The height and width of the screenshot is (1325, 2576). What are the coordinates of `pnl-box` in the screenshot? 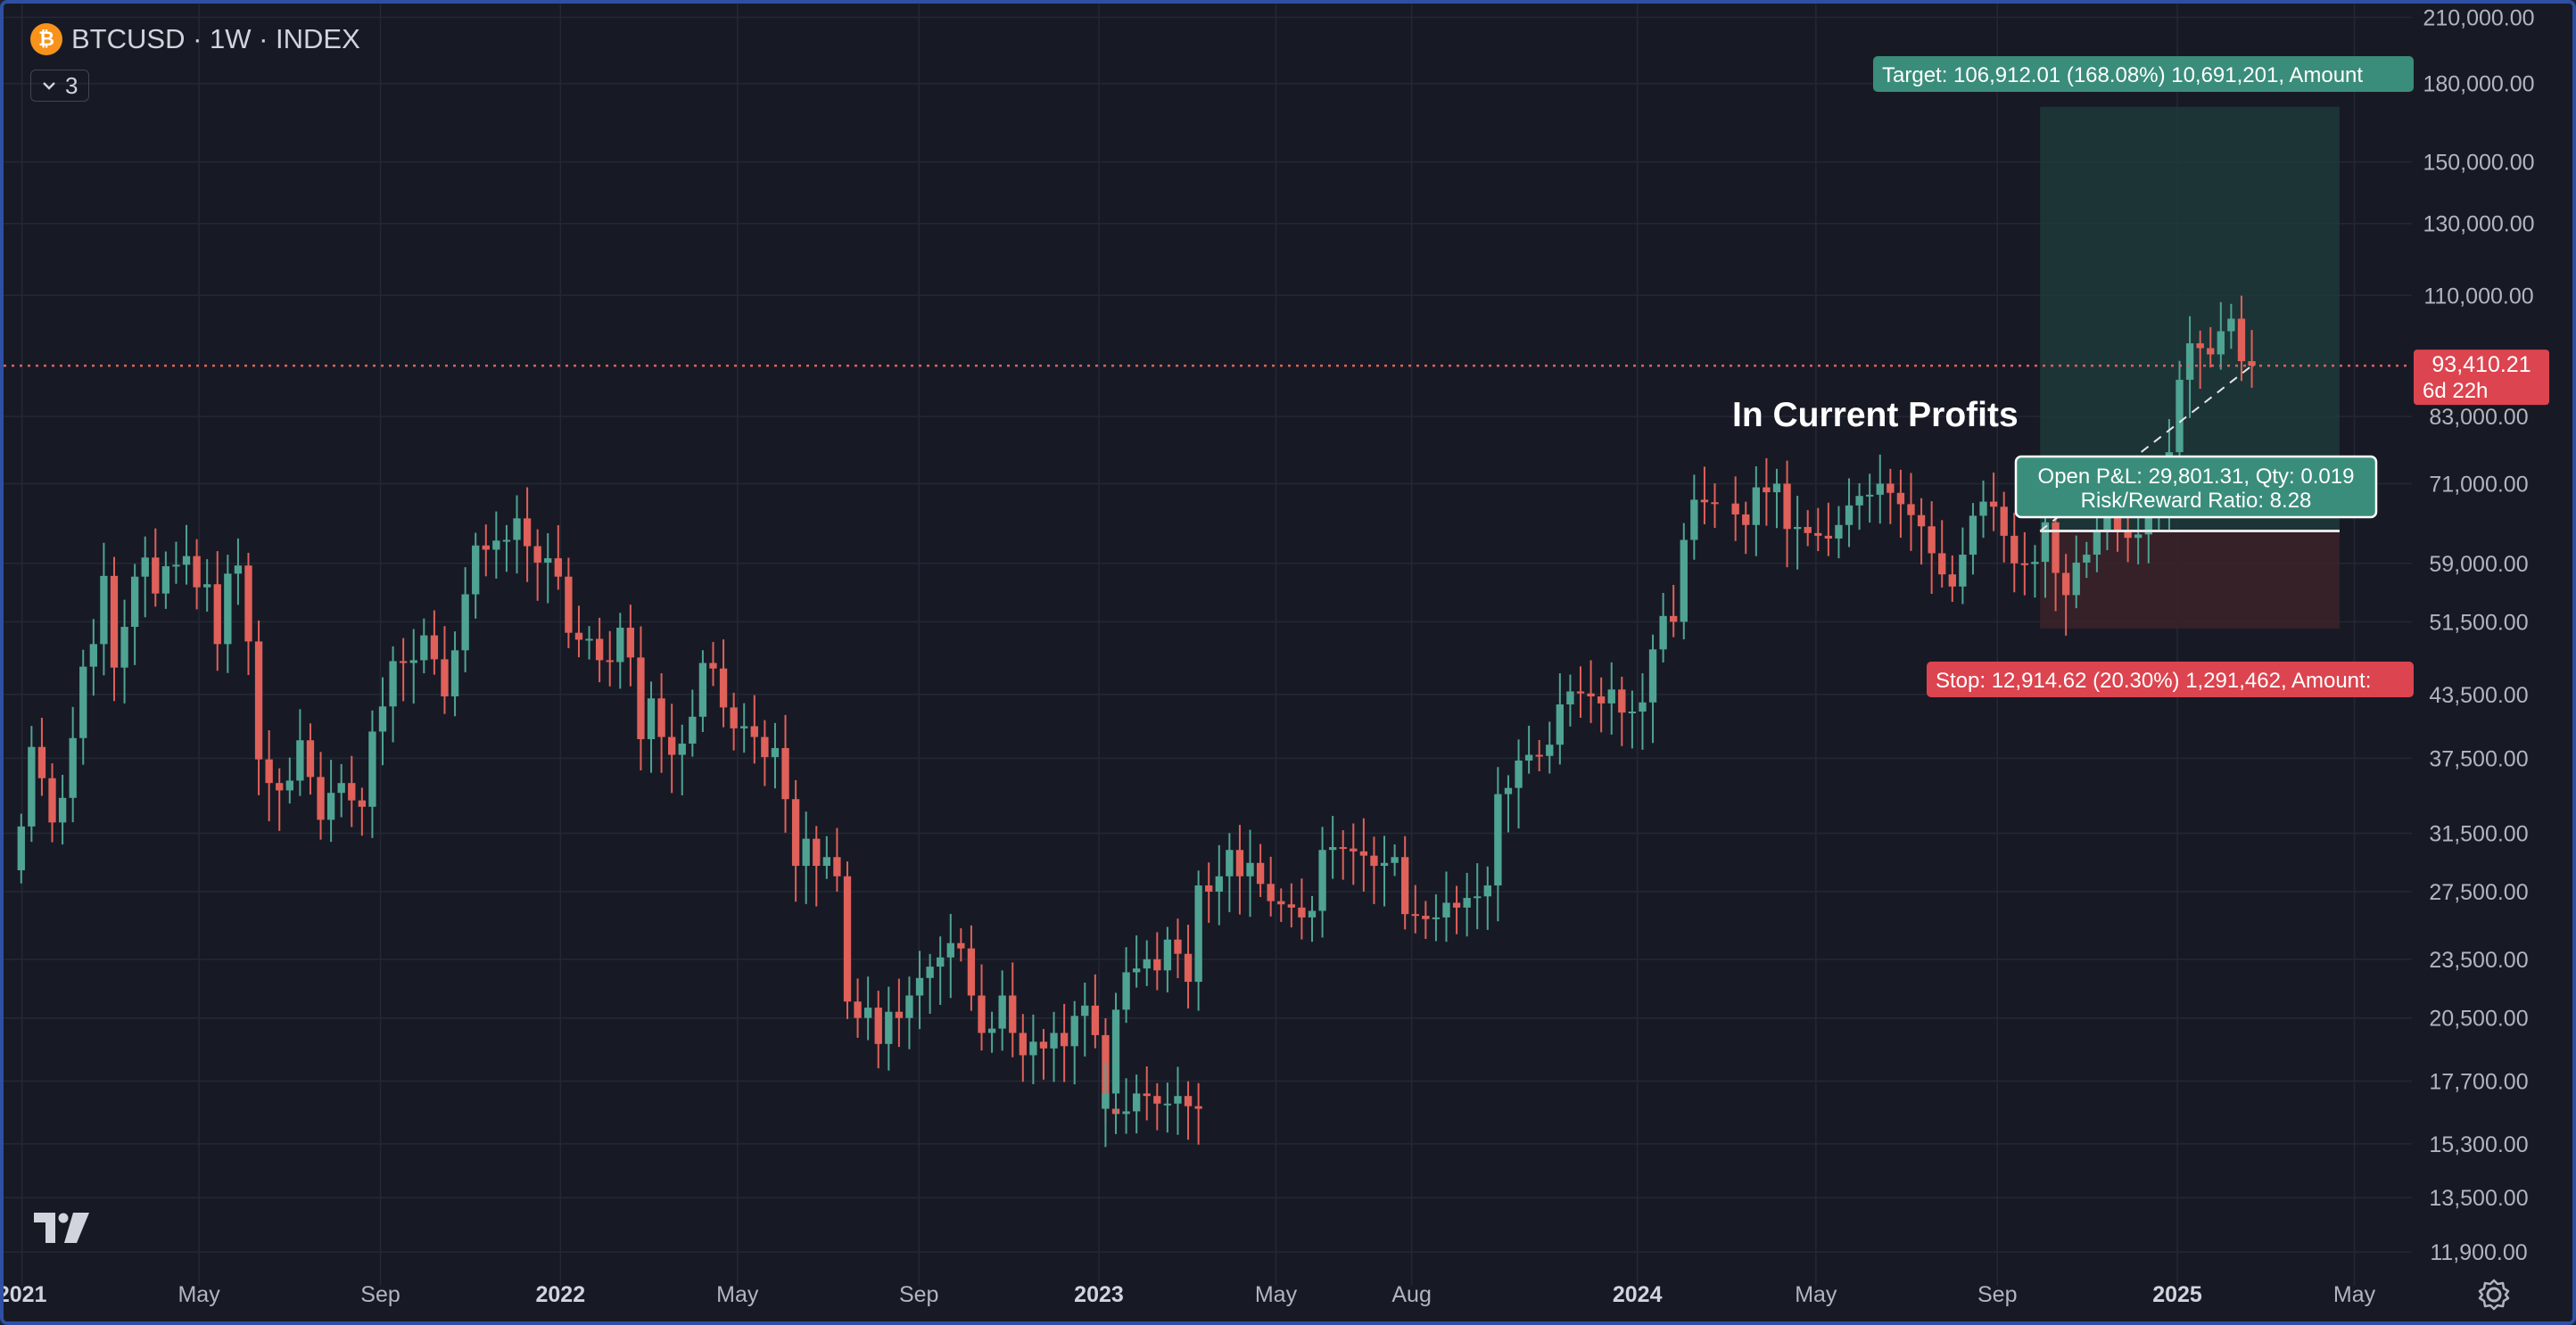 It's located at (2196, 487).